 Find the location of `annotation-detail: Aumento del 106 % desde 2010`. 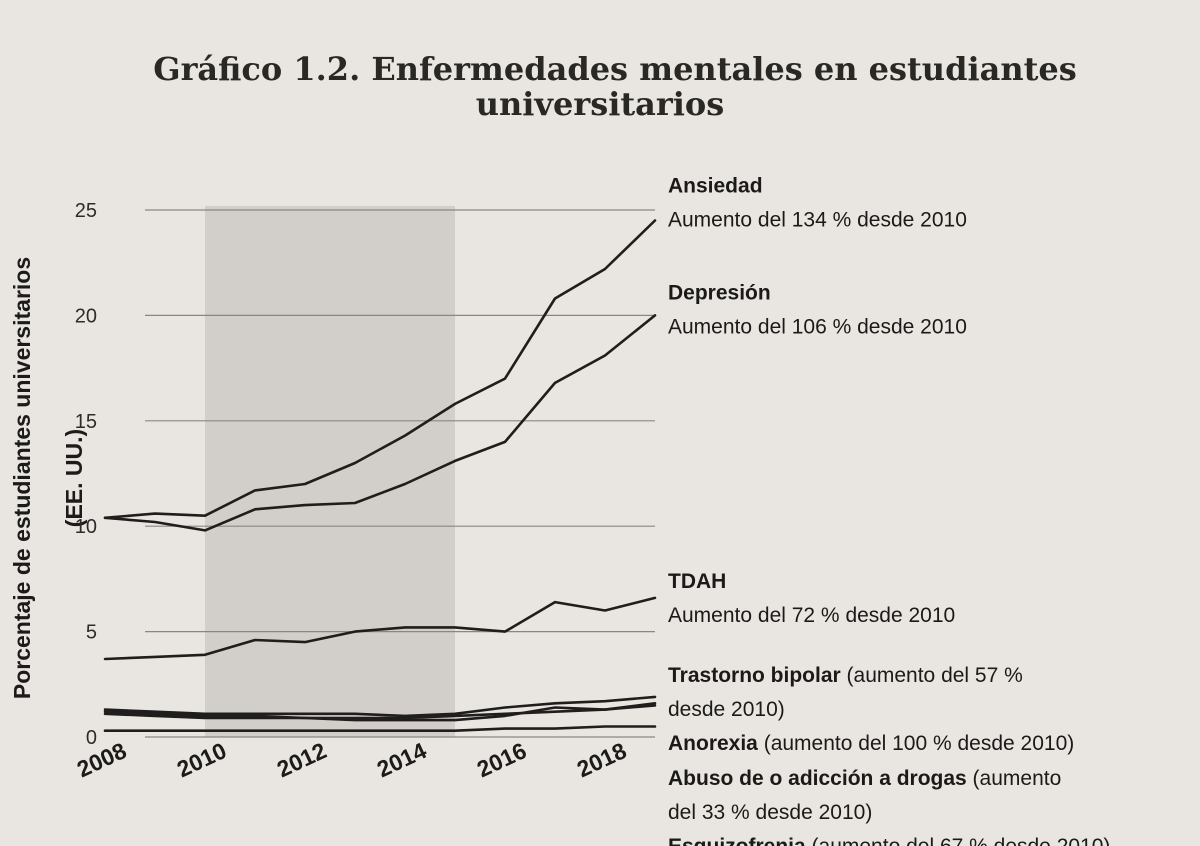

annotation-detail: Aumento del 106 % desde 2010 is located at coordinates (817, 326).